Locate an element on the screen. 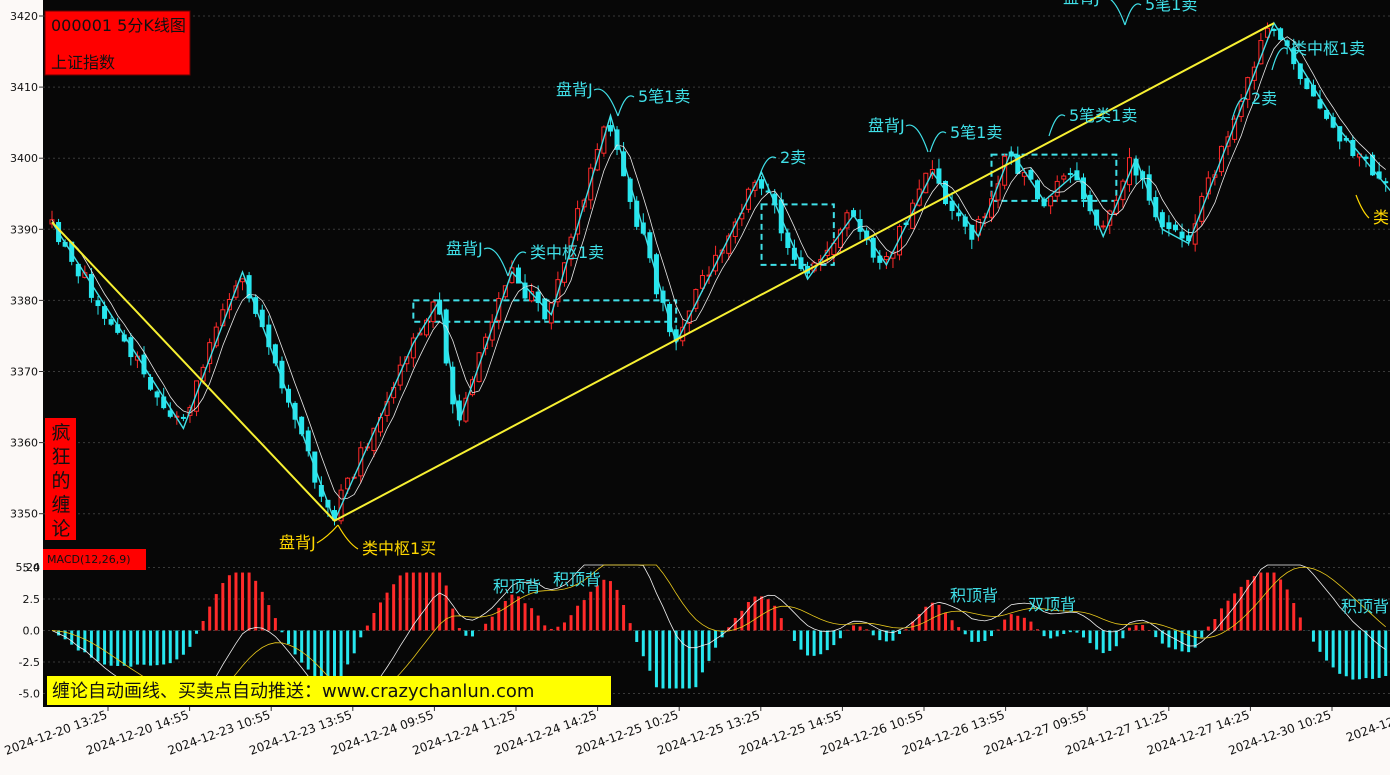 This screenshot has width=1390, height=775. macd-tick-label: 5.0 is located at coordinates (32, 568).